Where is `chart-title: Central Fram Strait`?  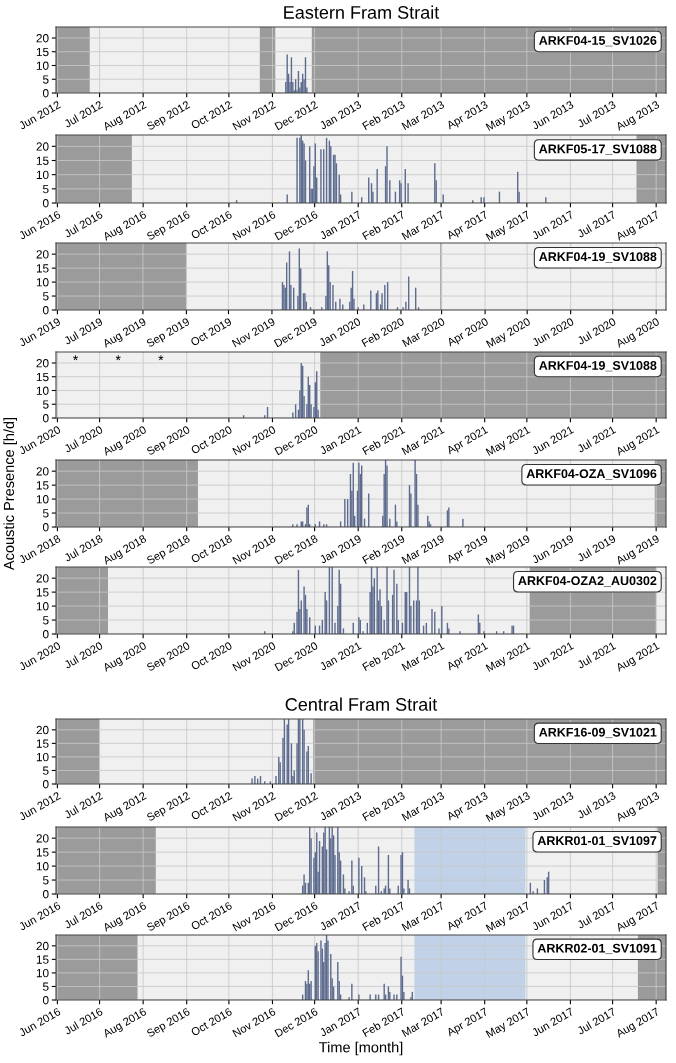 chart-title: Central Fram Strait is located at coordinates (361, 704).